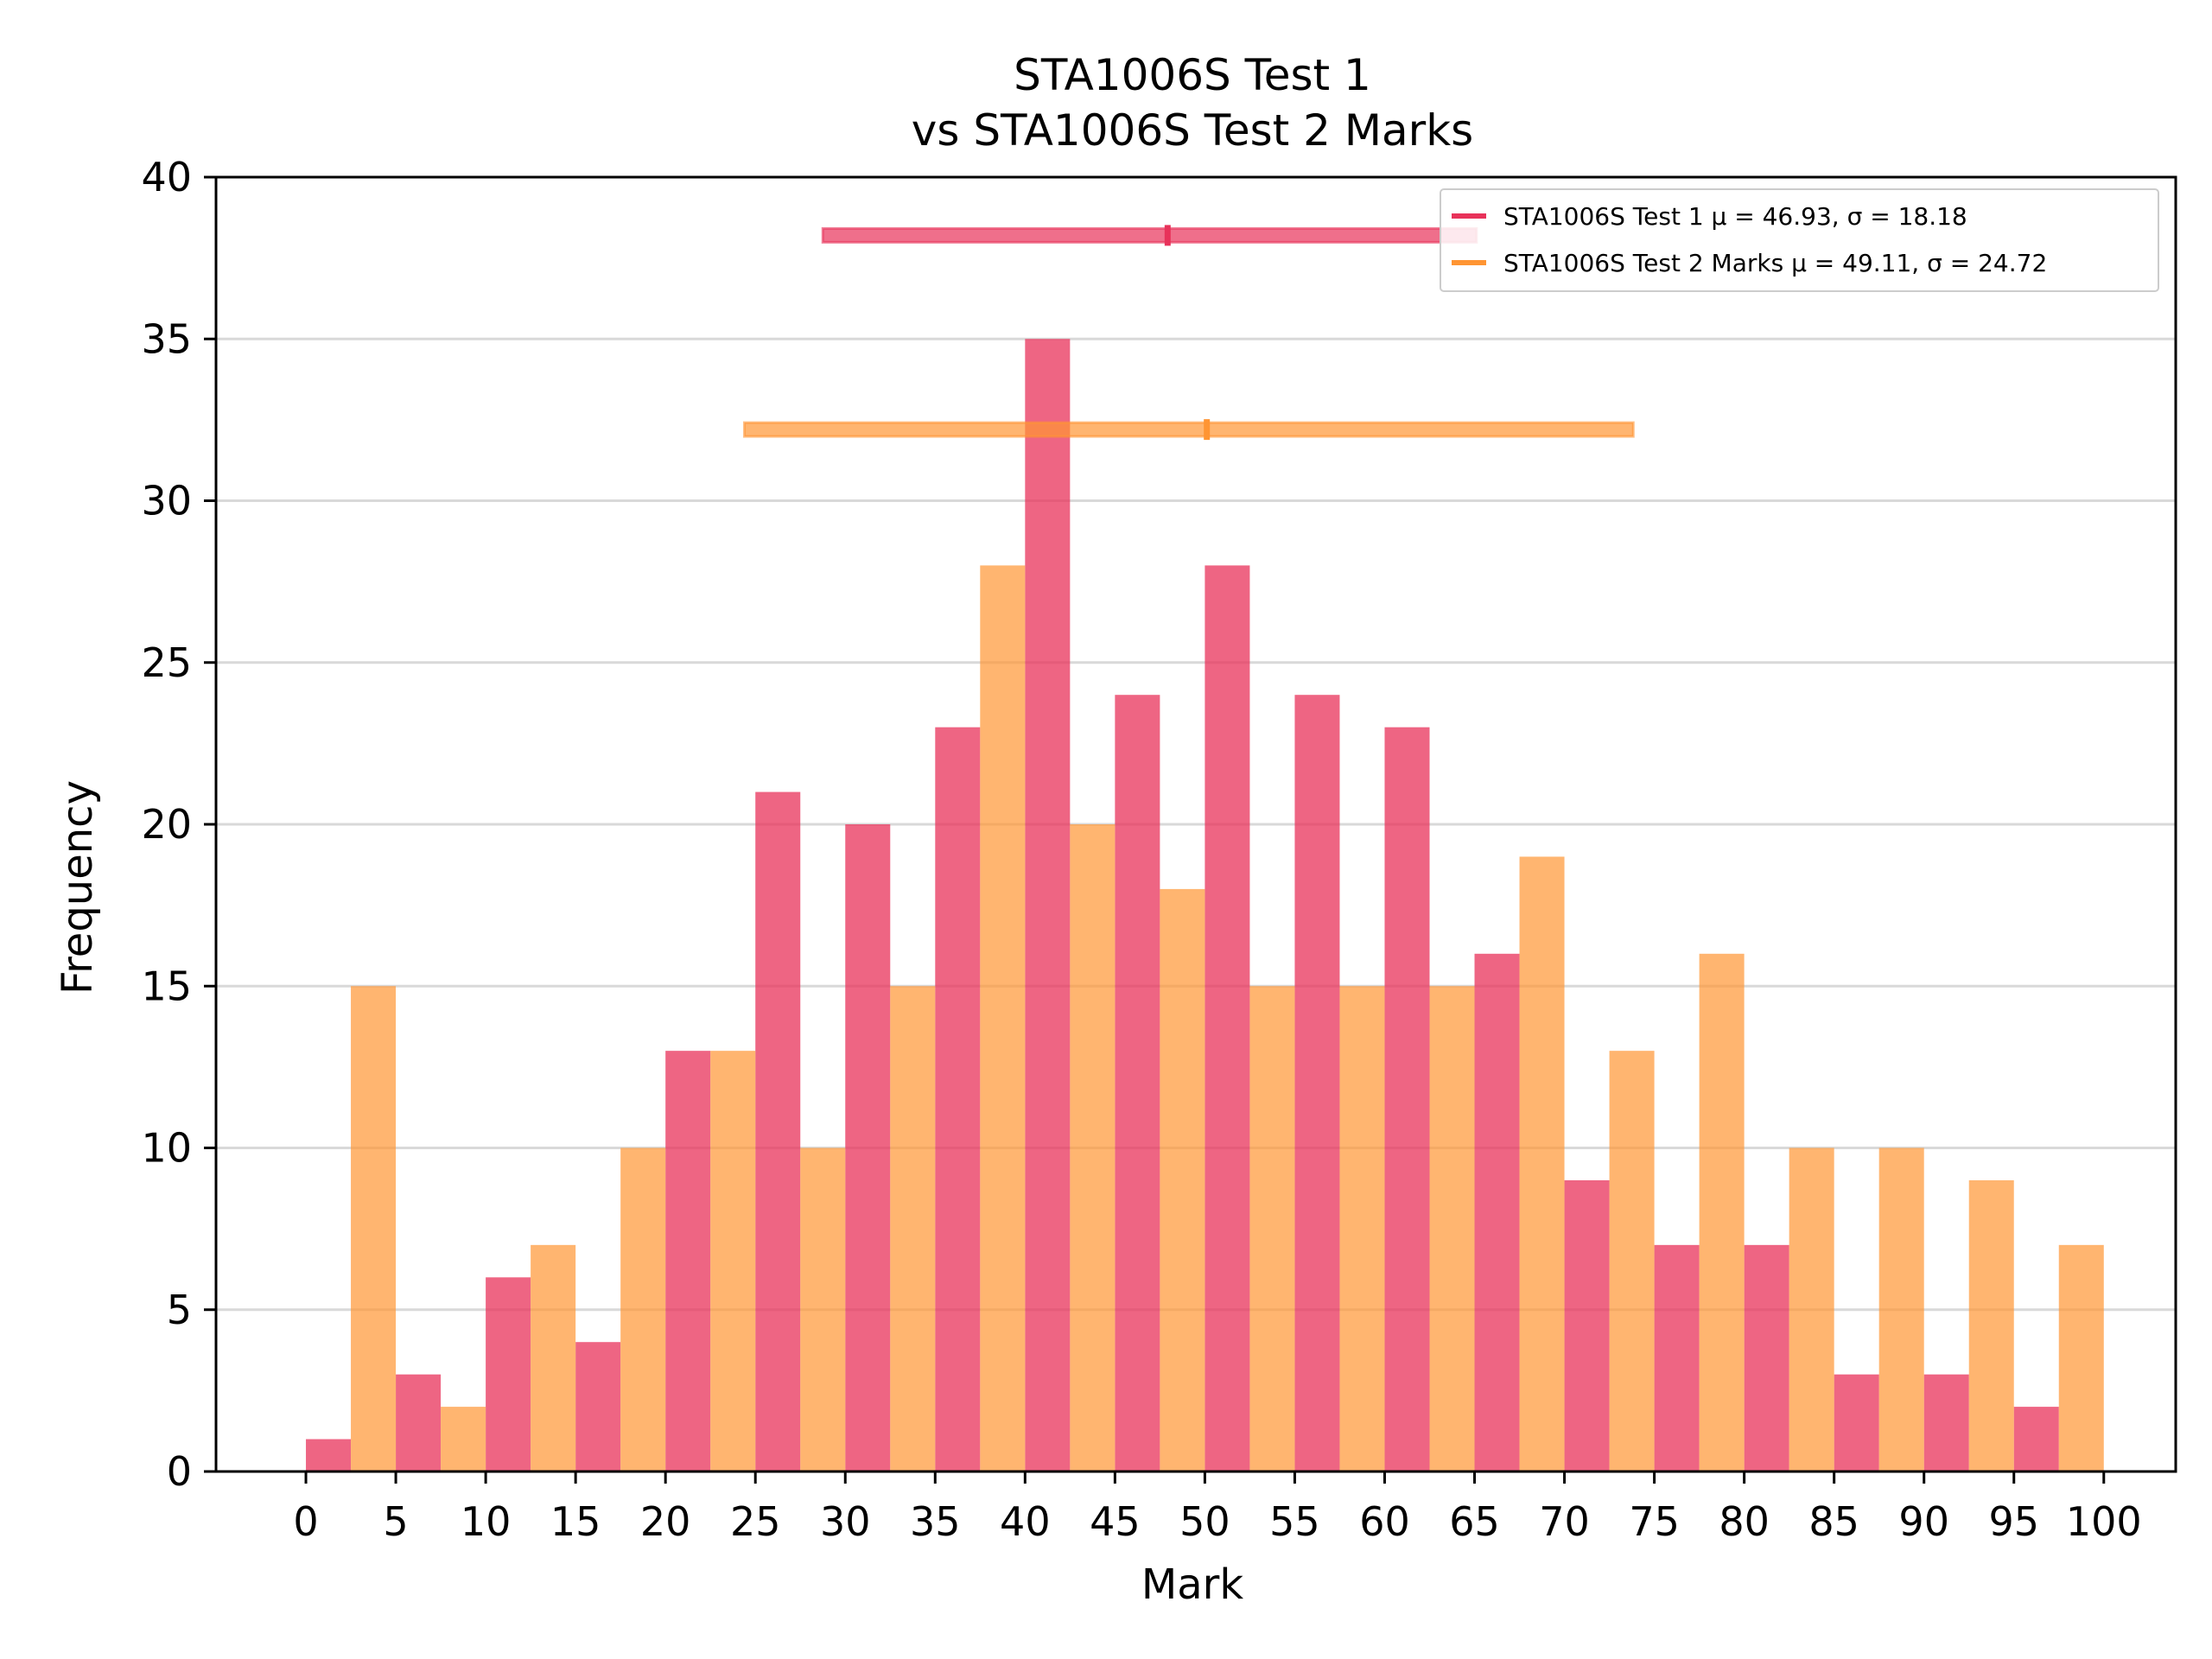 This screenshot has width=2212, height=1659. What do you see at coordinates (1744, 1521) in the screenshot?
I see `x-tick-label-80: 80` at bounding box center [1744, 1521].